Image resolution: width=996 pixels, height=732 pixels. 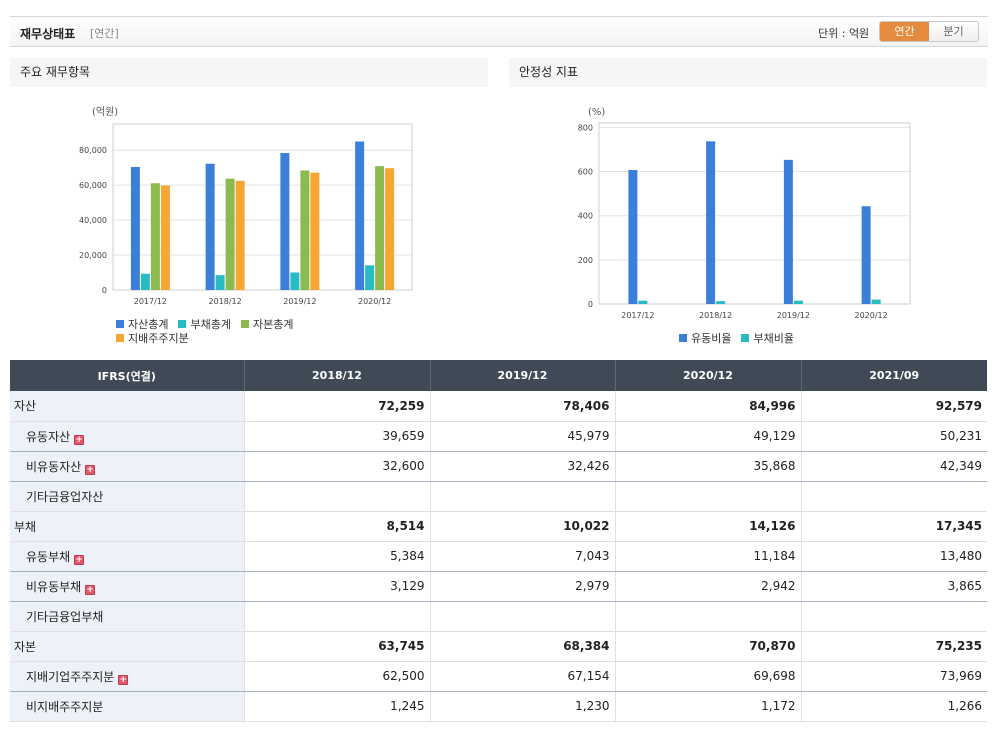 What do you see at coordinates (498, 556) in the screenshot?
I see `table-row: 유동부채 +5,384 7,043 11,184 13,480` at bounding box center [498, 556].